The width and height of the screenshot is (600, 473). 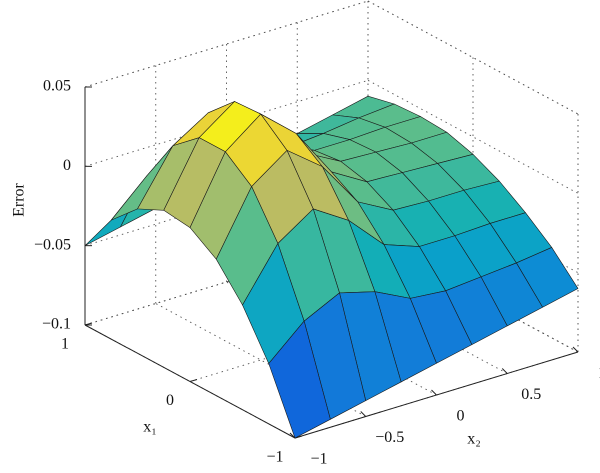 I want to click on z-tick-label: 0, so click(x=67, y=165).